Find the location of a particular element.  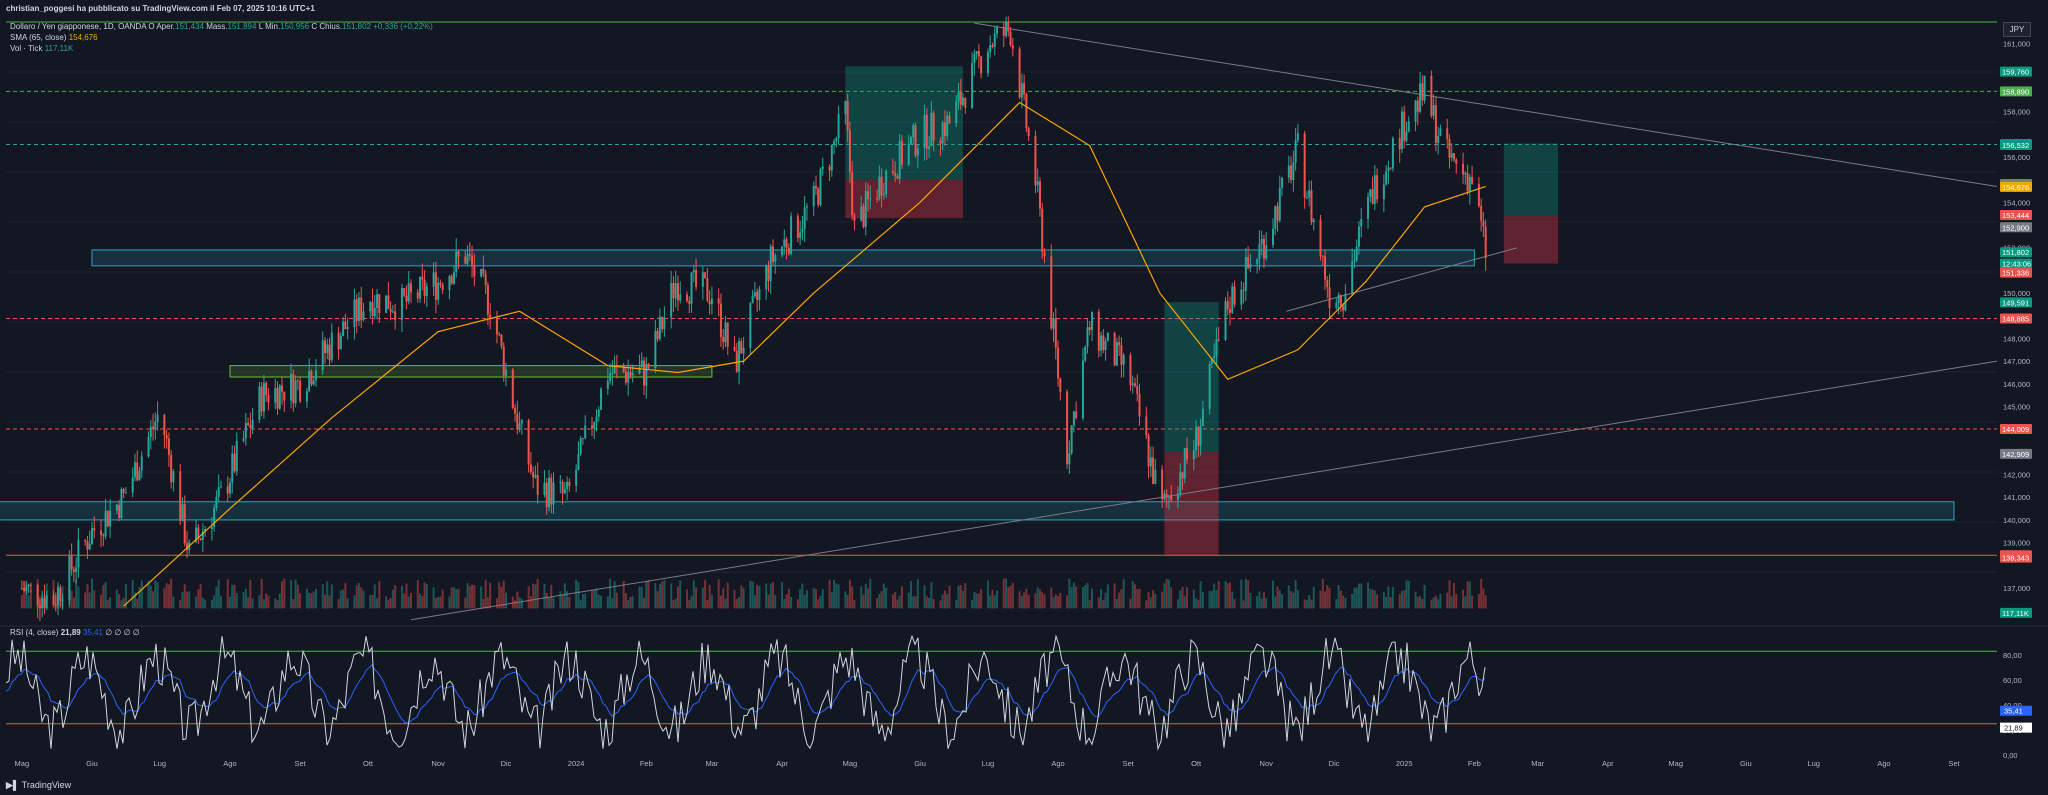

close-text: Chius. is located at coordinates (331, 26).